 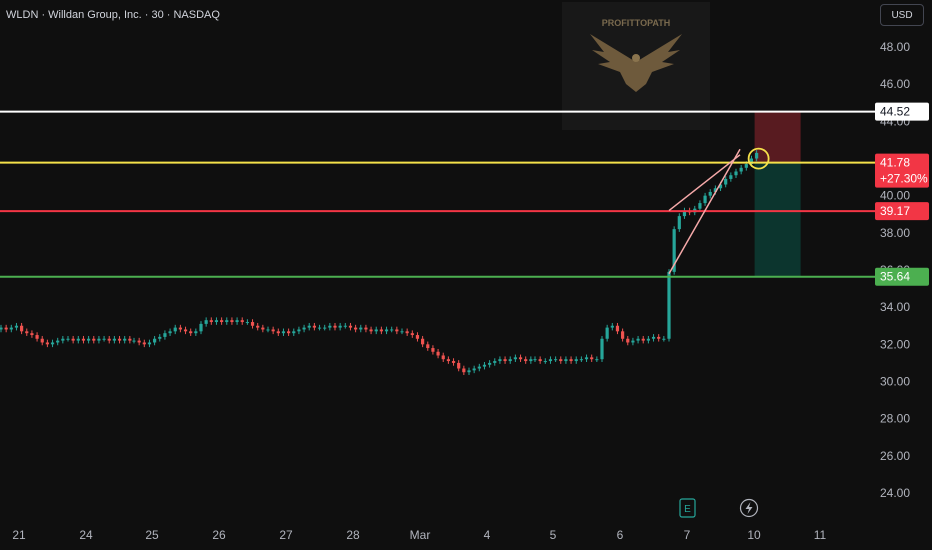 What do you see at coordinates (820, 535) in the screenshot?
I see `x-tick-label: 11` at bounding box center [820, 535].